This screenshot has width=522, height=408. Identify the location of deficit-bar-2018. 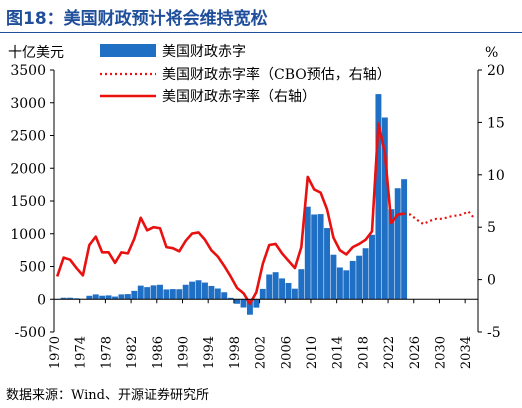
(365, 274).